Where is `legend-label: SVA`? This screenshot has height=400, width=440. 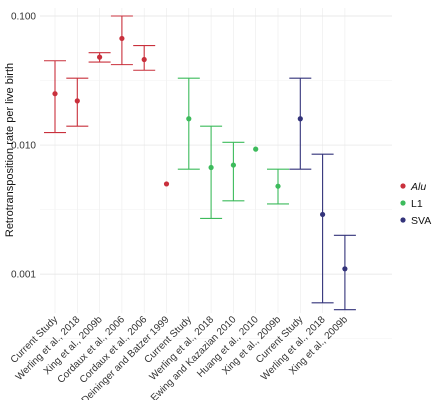
legend-label: SVA is located at coordinates (421, 221).